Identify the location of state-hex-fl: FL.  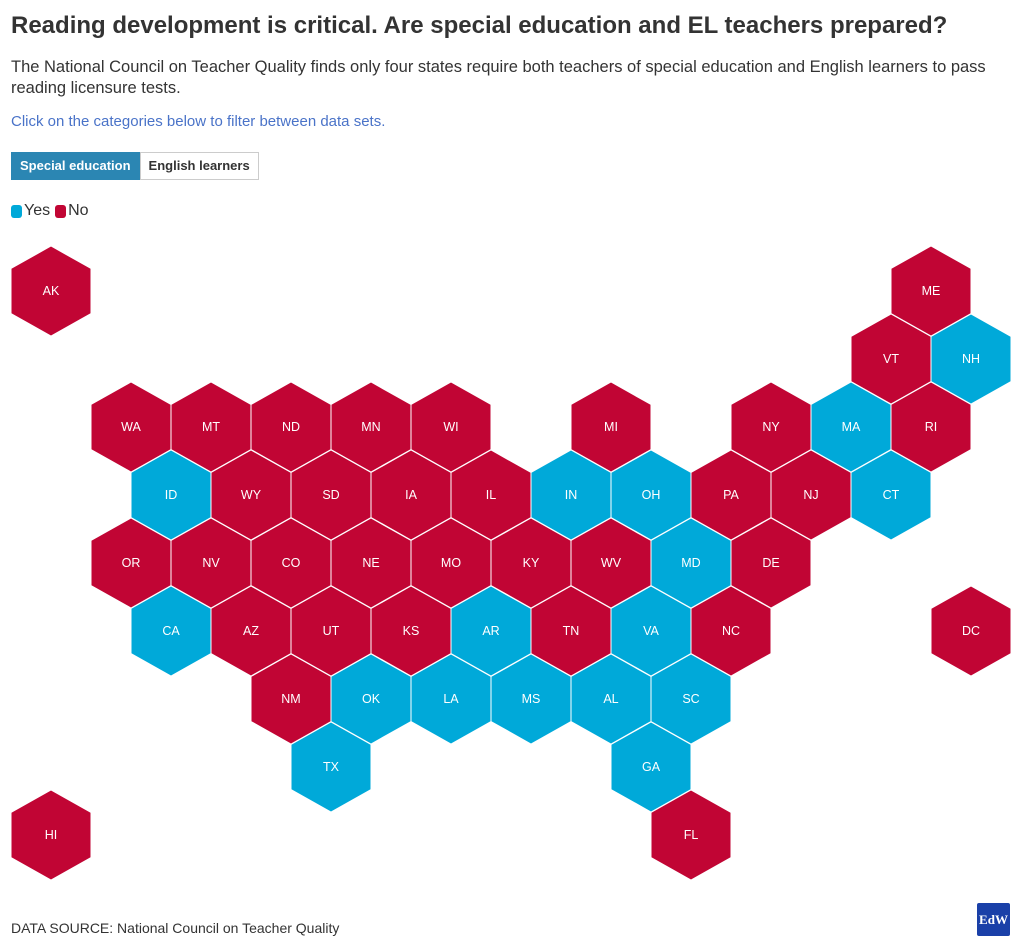
(691, 835).